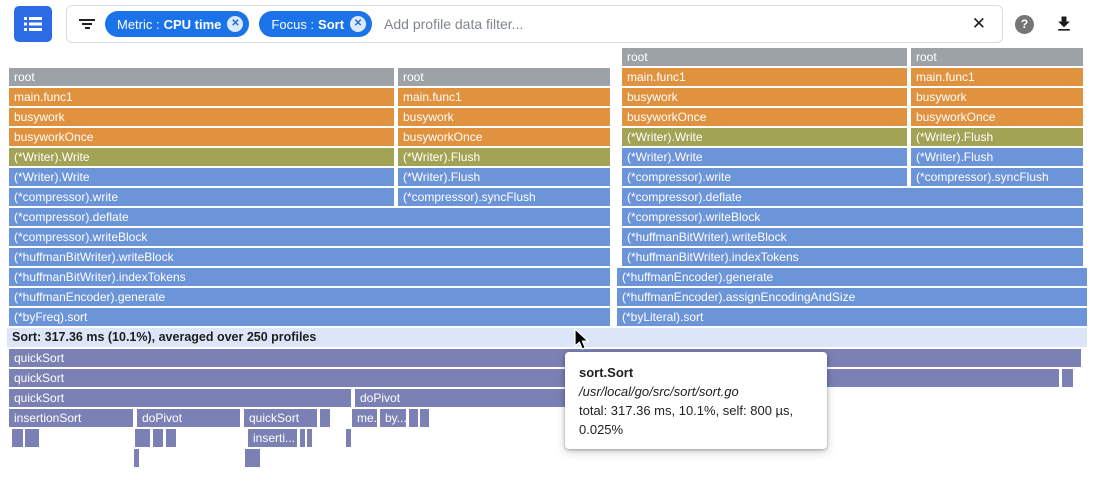  Describe the element at coordinates (852, 317) in the screenshot. I see `frame-byliteral-sort: (*byLiteral).sort` at that location.